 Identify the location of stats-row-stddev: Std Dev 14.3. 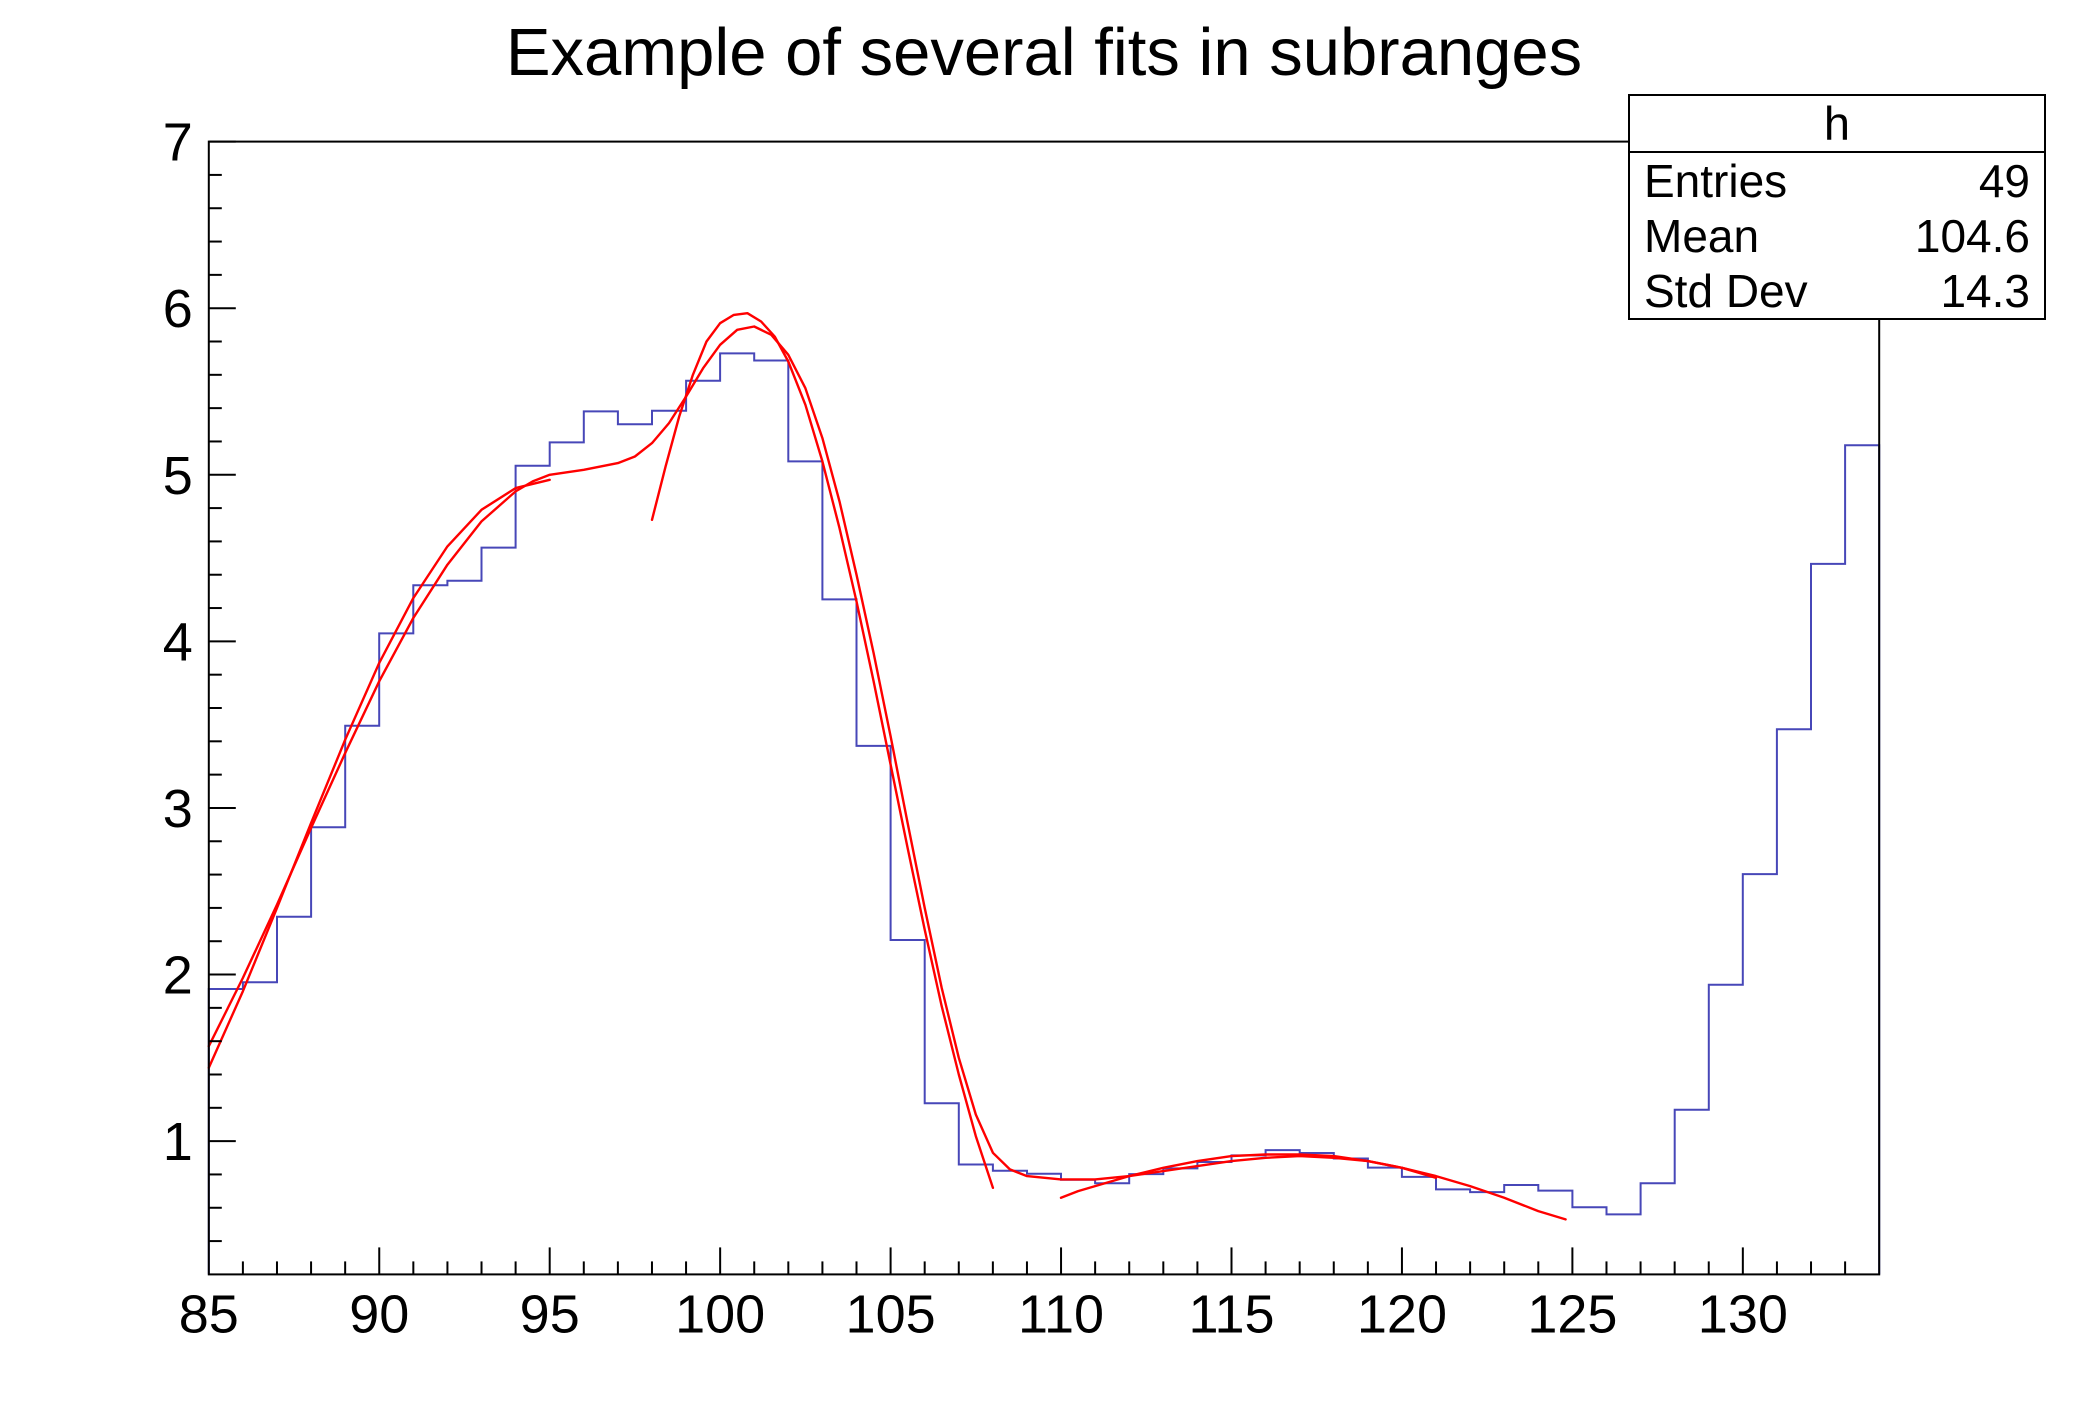
(1837, 290).